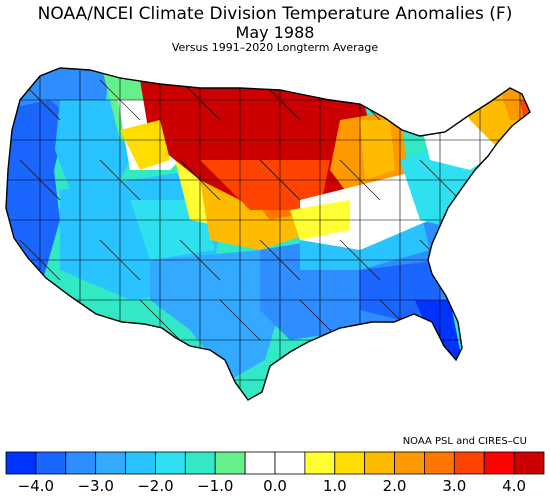 Image resolution: width=550 pixels, height=500 pixels. Describe the element at coordinates (95, 486) in the screenshot. I see `colorbar-tick-label: −3.0` at that location.